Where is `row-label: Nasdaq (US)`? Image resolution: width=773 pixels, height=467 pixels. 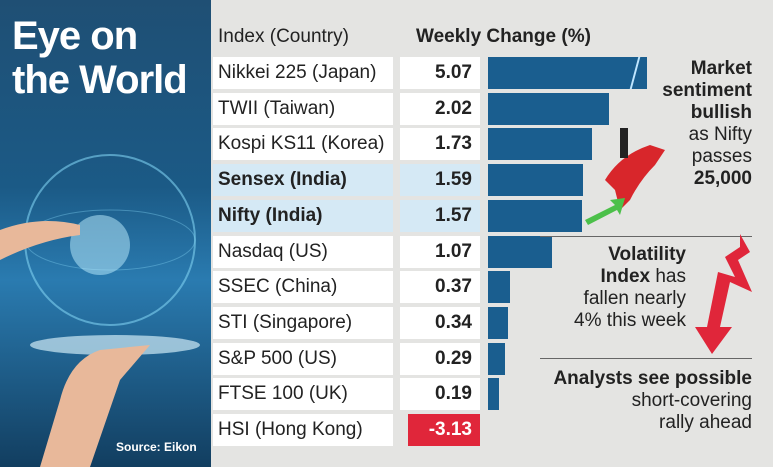
row-label: Nasdaq (US) is located at coordinates (303, 251).